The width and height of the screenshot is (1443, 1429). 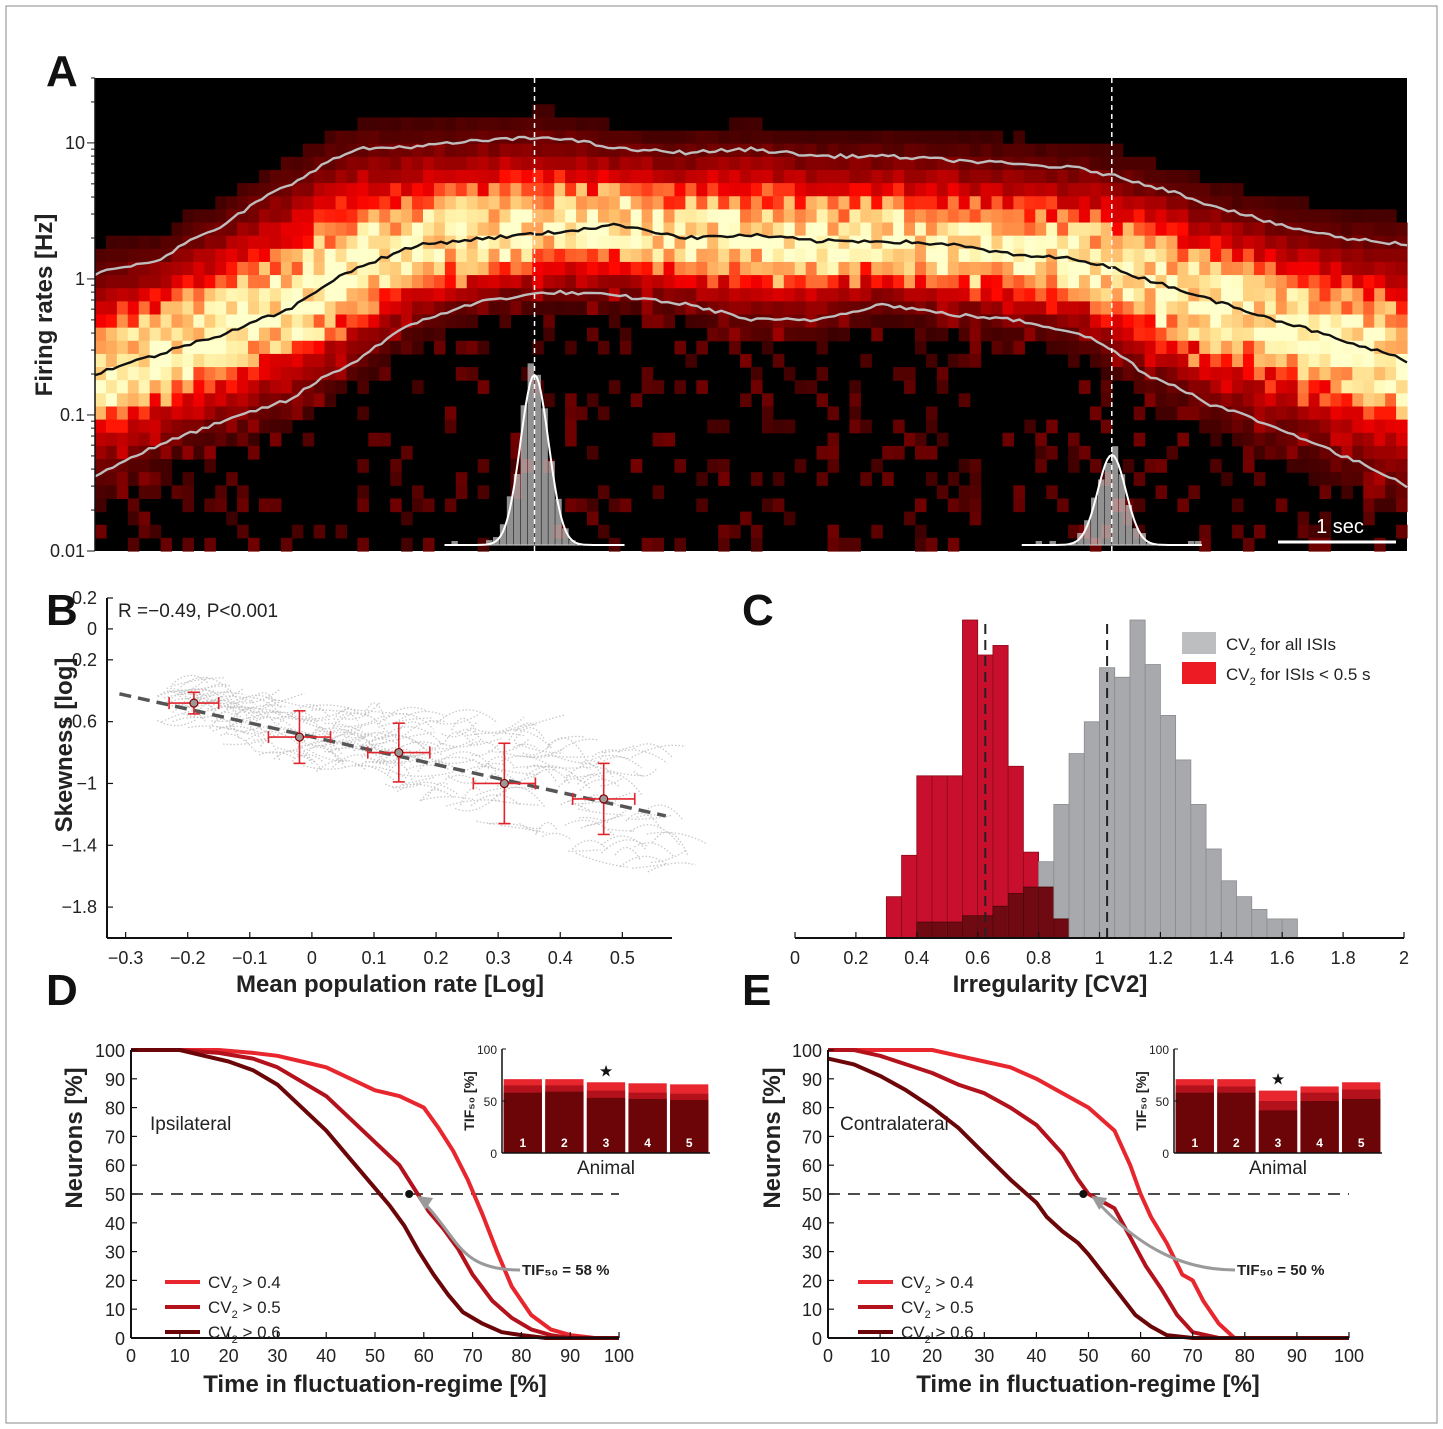 What do you see at coordinates (472, 1237) in the screenshot?
I see `tif-arrow` at bounding box center [472, 1237].